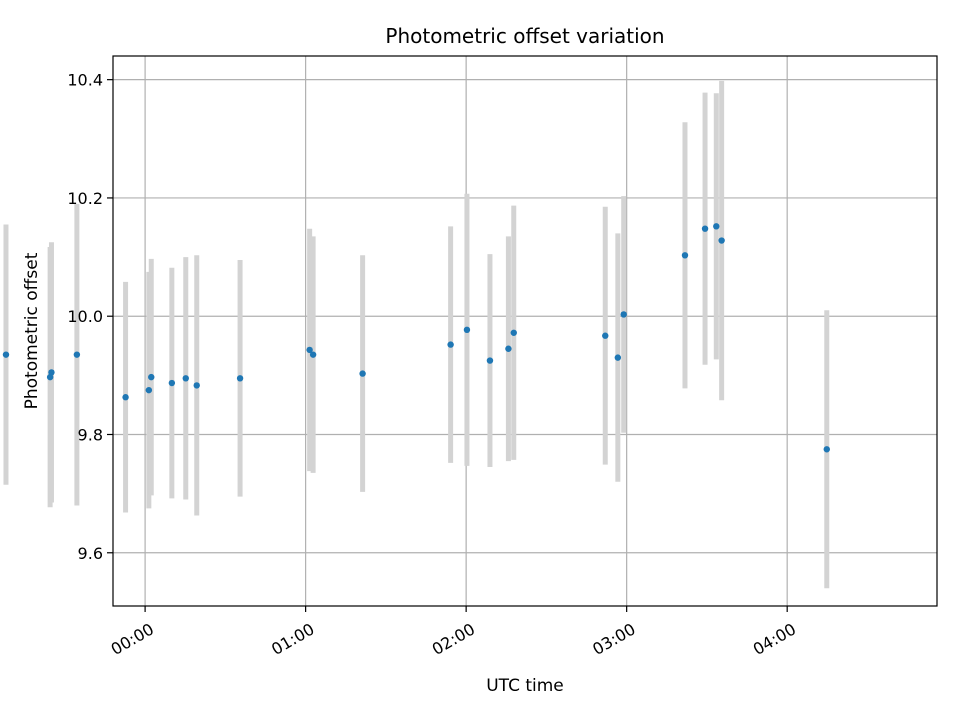  I want to click on y-axis-ticks: 9.6 9.8 10.0 10.2 10.4, so click(90, 317).